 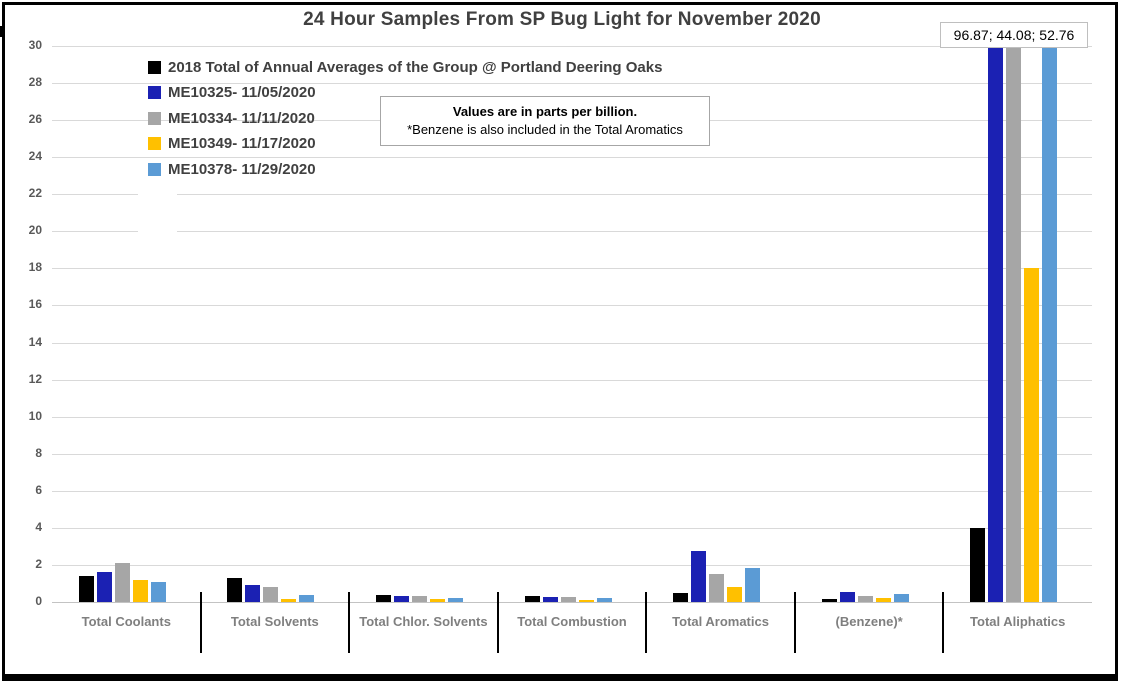 What do you see at coordinates (38, 563) in the screenshot?
I see `y-tick-label: 2` at bounding box center [38, 563].